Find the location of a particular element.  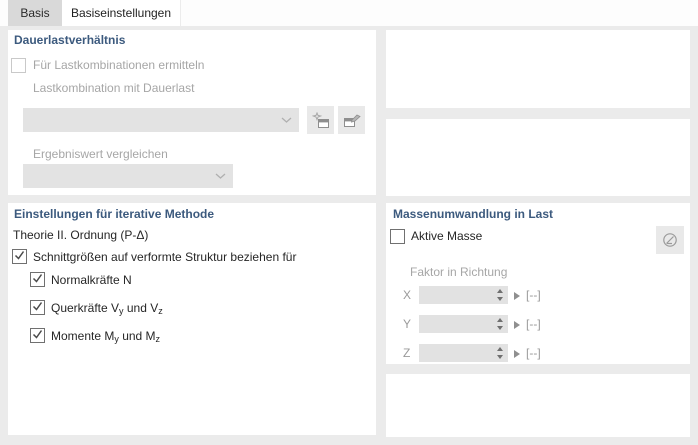

tab-basis: Basis is located at coordinates (35, 13).